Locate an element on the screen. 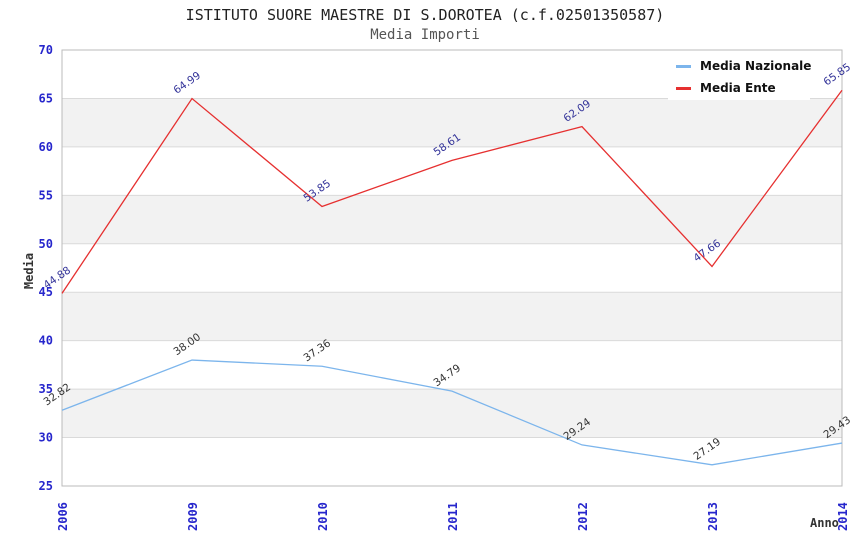  legend-item-media-ente: Media Ente is located at coordinates (743, 88).